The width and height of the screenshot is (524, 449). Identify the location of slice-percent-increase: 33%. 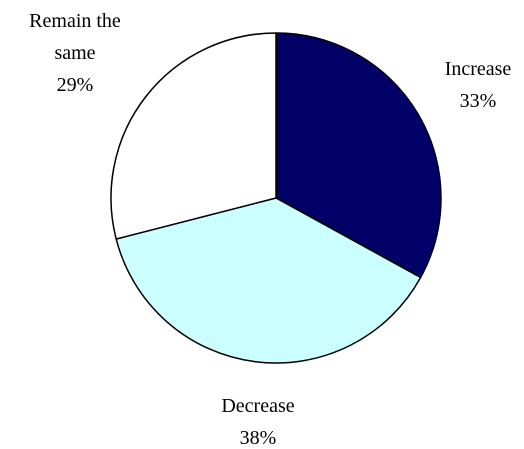
(478, 101).